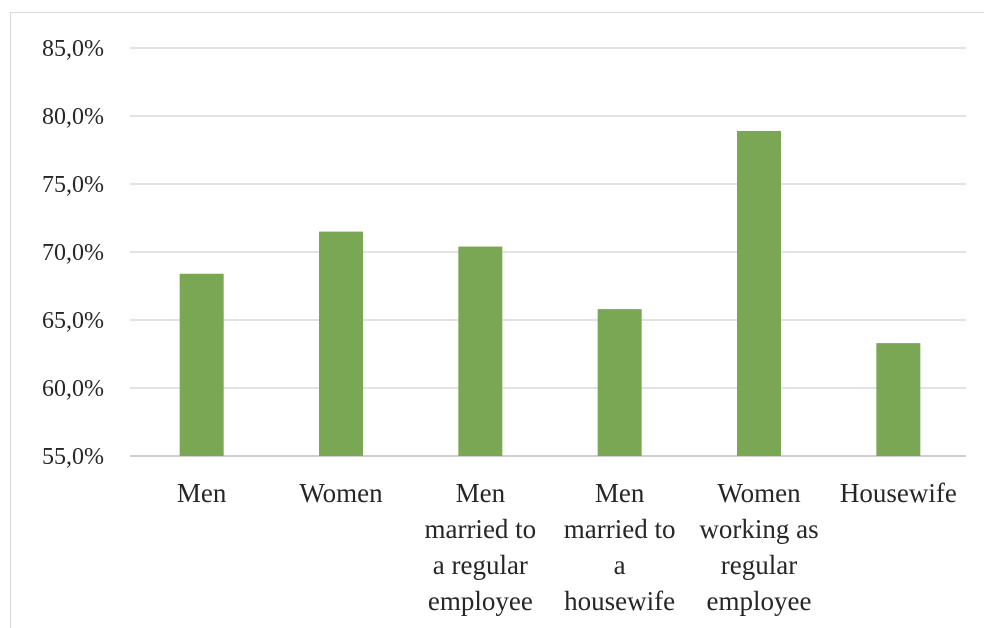  I want to click on y-tick-label: 55,0%, so click(73, 457).